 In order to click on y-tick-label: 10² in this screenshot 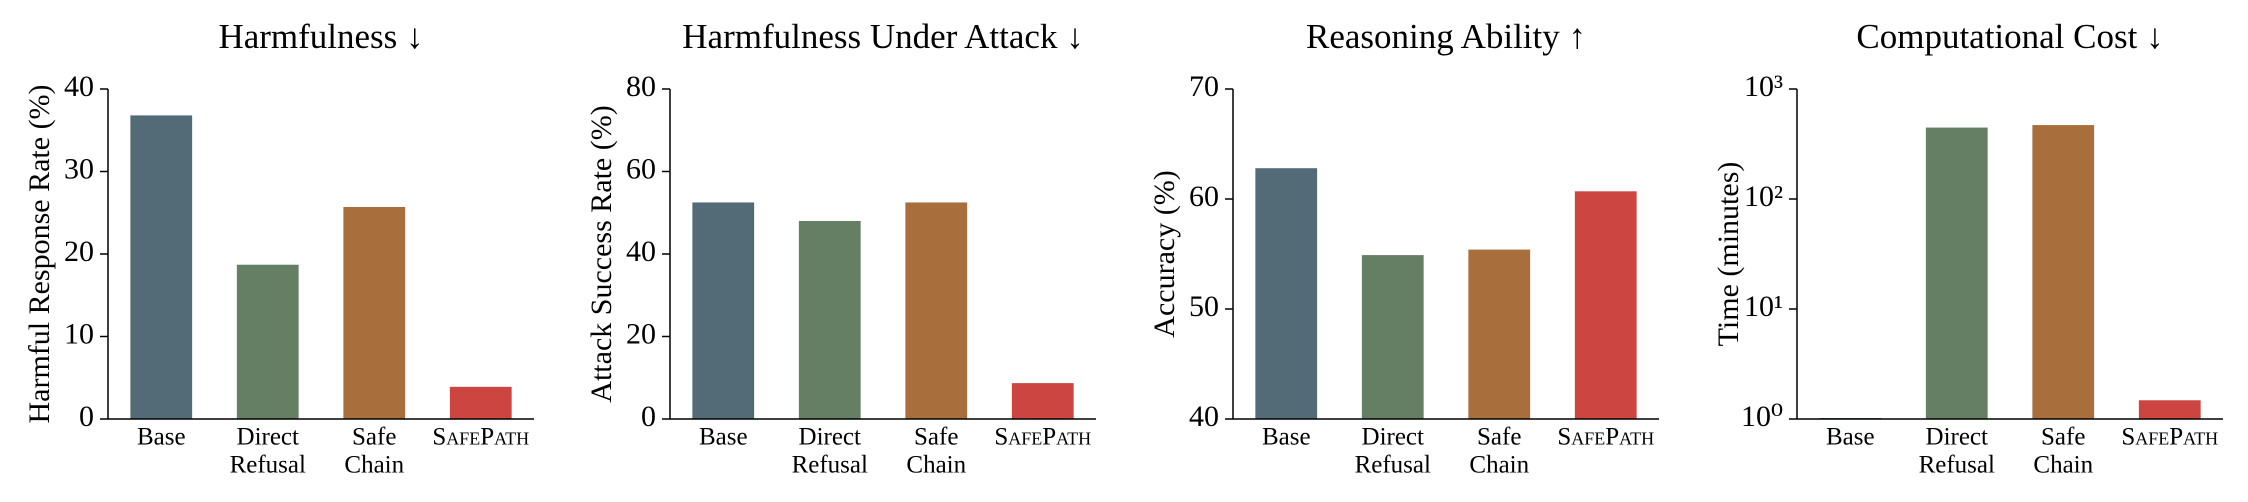, I will do `click(1763, 196)`.